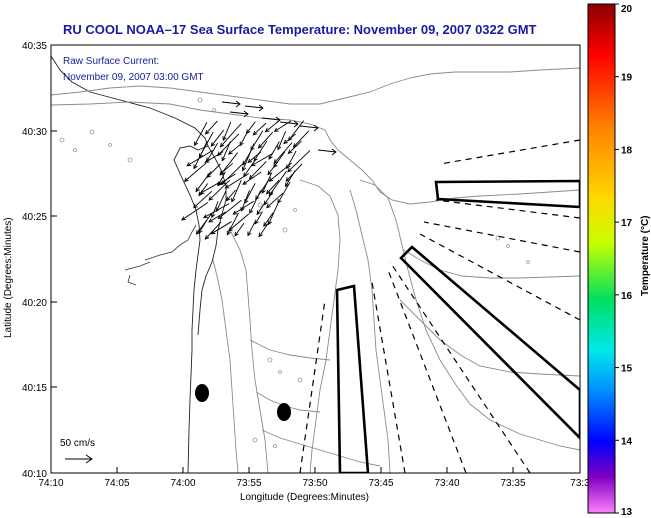 The height and width of the screenshot is (518, 651). Describe the element at coordinates (580, 483) in the screenshot. I see `x-tick-label: 73:3` at that location.